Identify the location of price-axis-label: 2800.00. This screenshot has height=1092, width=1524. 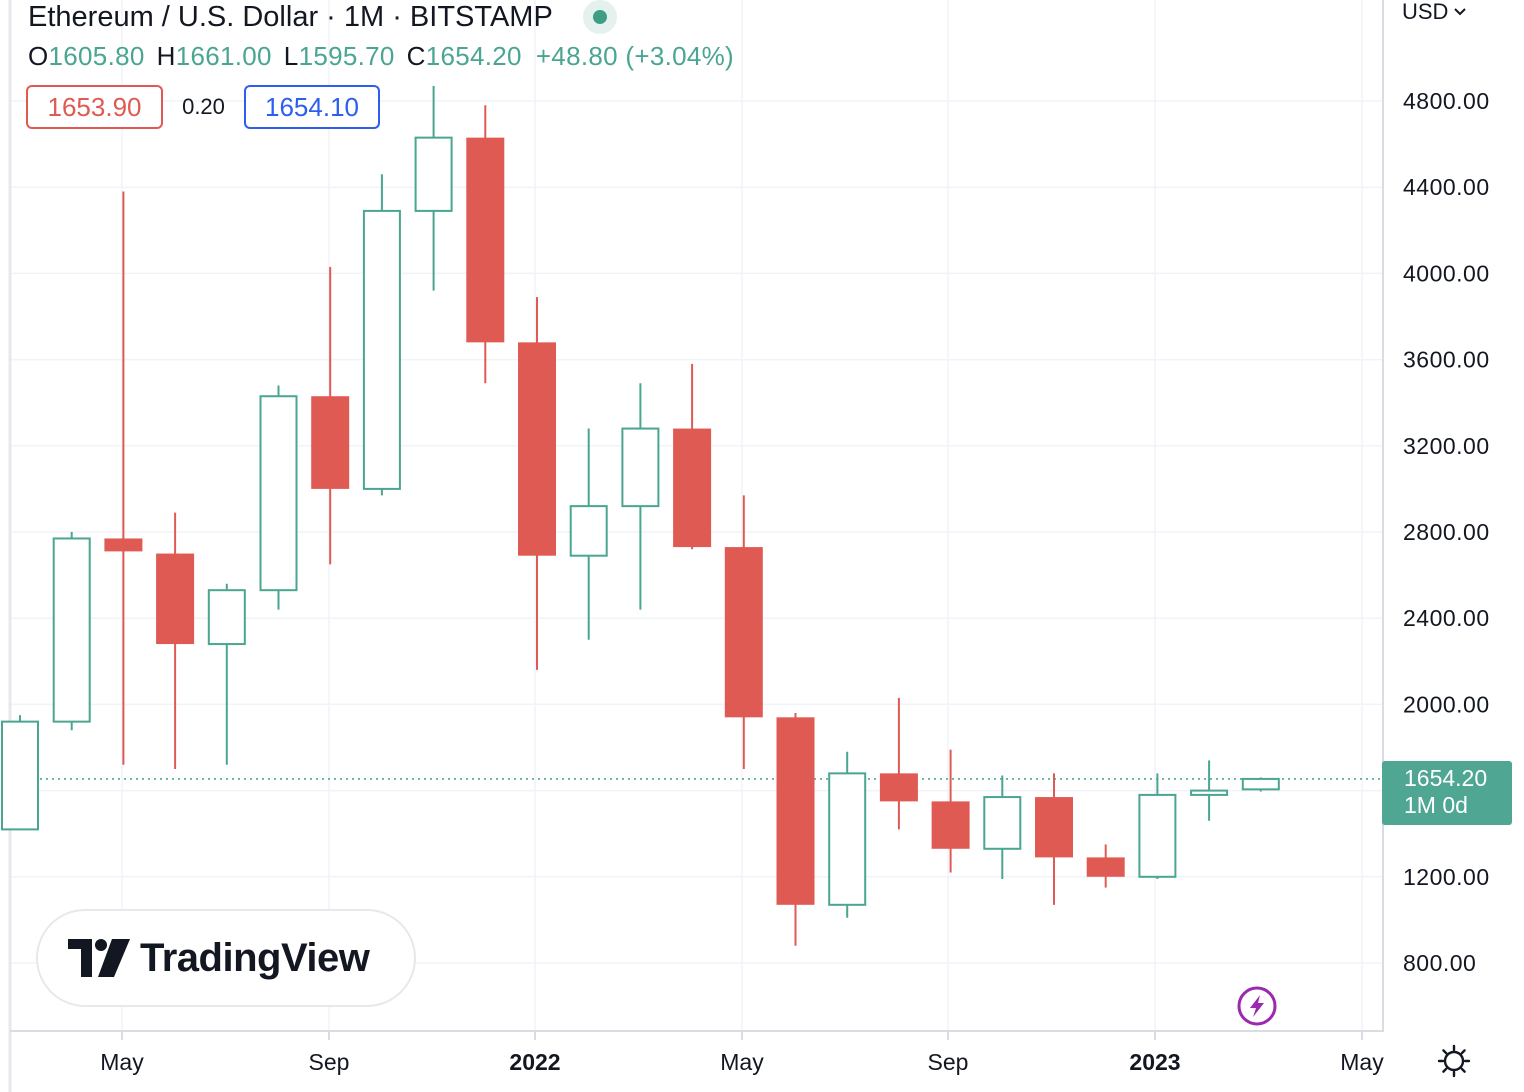
(1446, 532).